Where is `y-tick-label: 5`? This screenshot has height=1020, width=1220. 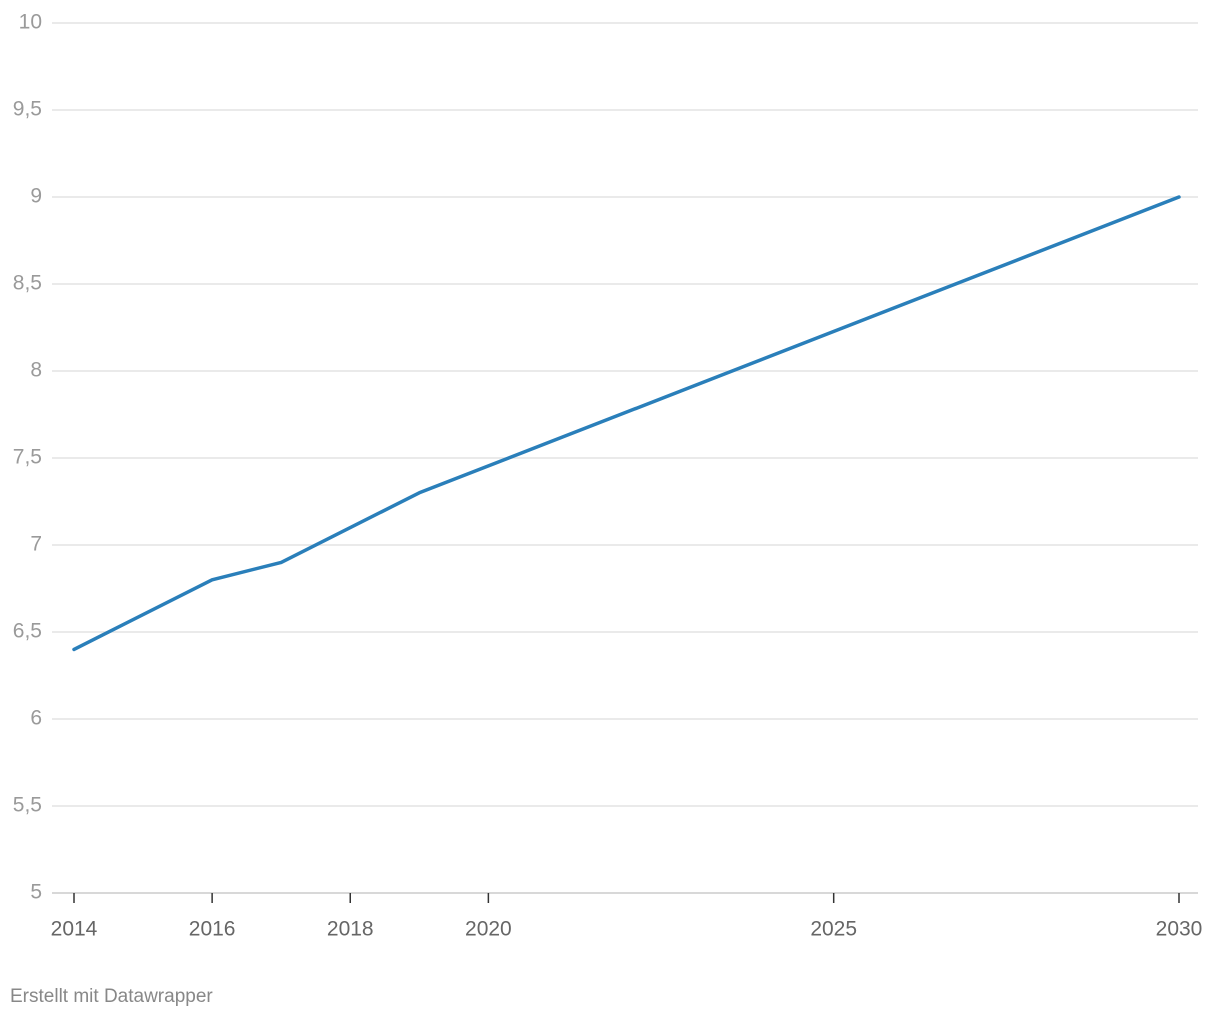
y-tick-label: 5 is located at coordinates (36, 892).